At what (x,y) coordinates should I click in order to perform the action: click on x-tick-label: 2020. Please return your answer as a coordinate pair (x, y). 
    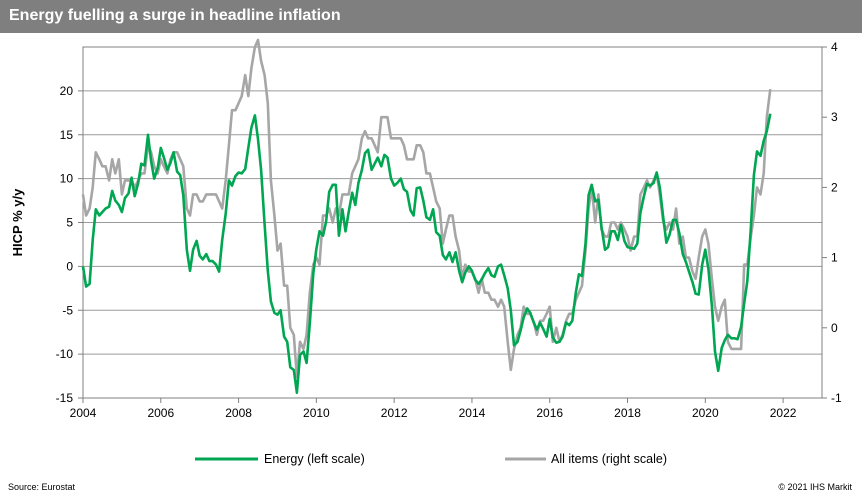
    Looking at the image, I should click on (705, 413).